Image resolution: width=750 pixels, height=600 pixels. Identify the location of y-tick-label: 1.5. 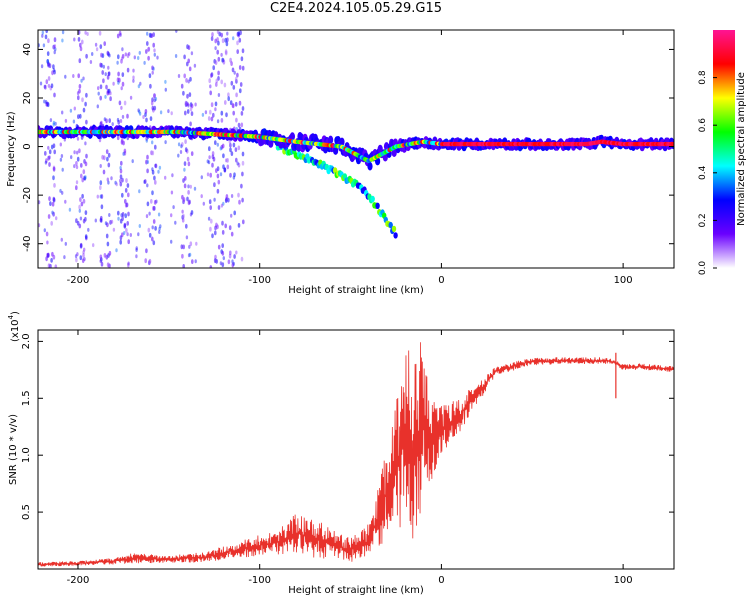
(26, 398).